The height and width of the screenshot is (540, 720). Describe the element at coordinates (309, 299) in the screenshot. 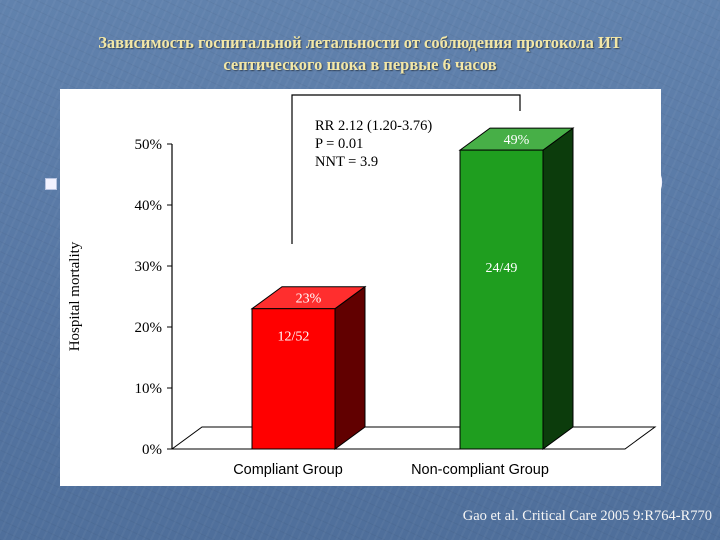

I see `bar-value-label: 23%` at that location.